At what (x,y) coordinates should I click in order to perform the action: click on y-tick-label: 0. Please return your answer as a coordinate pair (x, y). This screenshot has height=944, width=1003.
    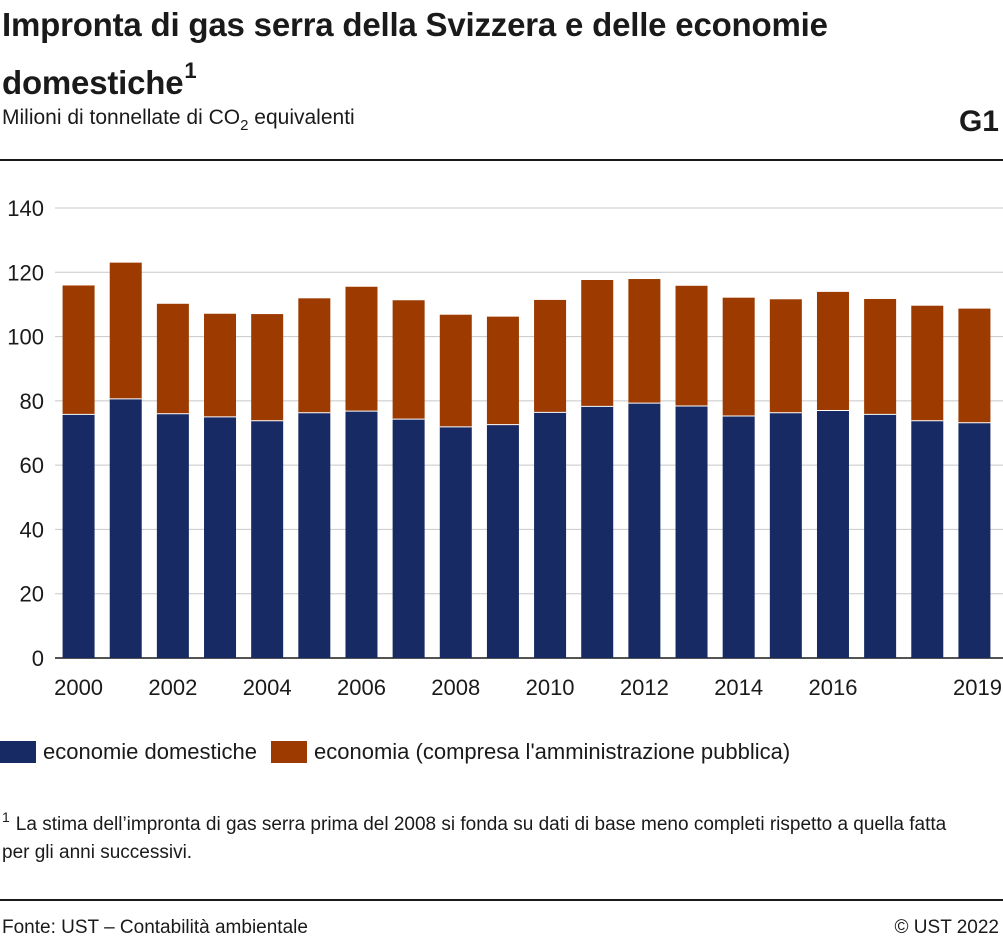
    Looking at the image, I should click on (38, 658).